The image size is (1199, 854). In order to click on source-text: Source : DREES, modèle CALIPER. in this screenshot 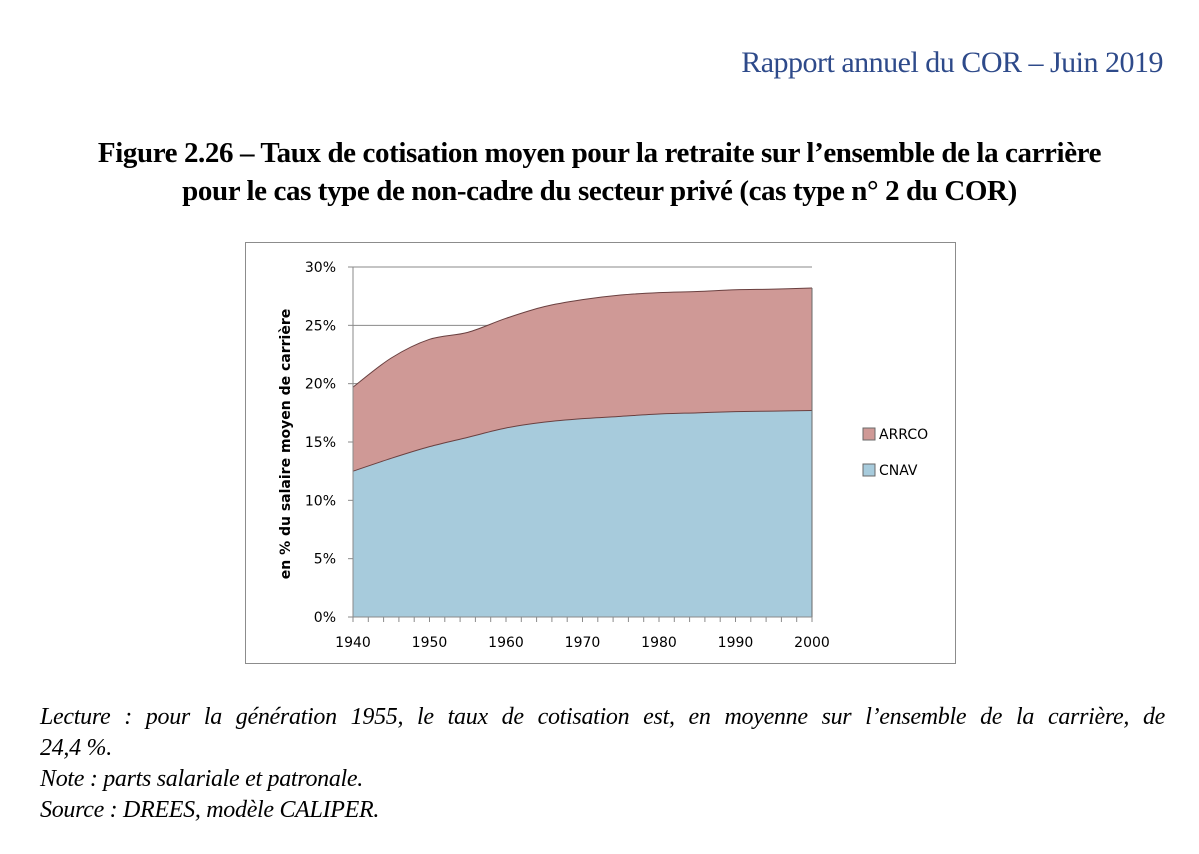, I will do `click(210, 810)`.